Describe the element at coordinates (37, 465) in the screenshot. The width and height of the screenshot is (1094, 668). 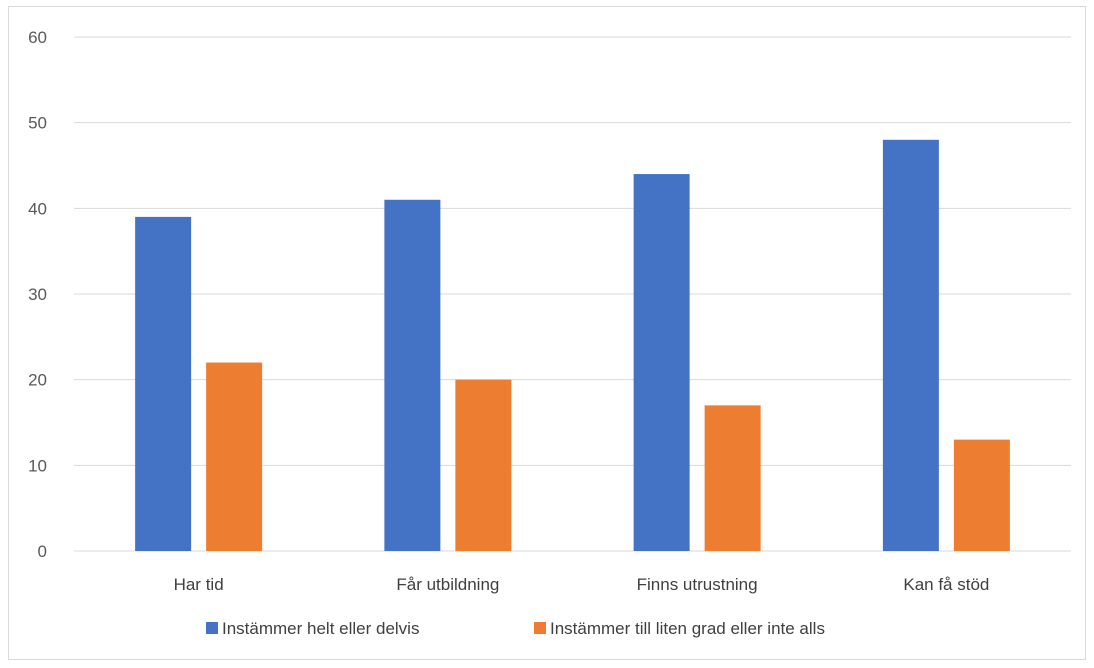
I see `y-tick-label: 10` at that location.